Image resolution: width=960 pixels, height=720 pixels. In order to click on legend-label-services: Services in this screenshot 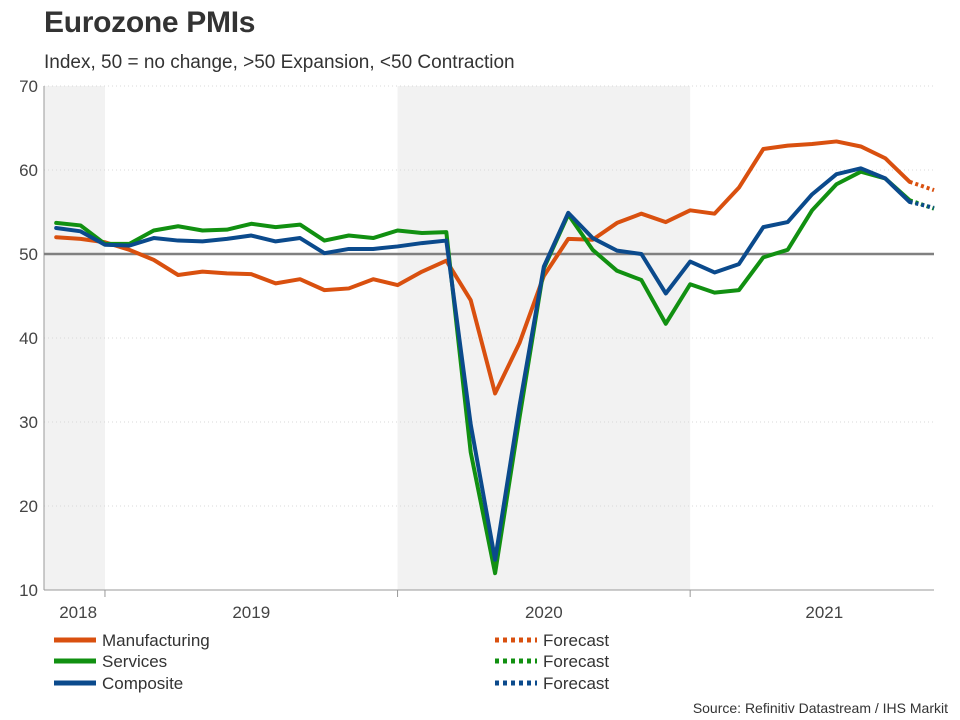, I will do `click(134, 661)`.